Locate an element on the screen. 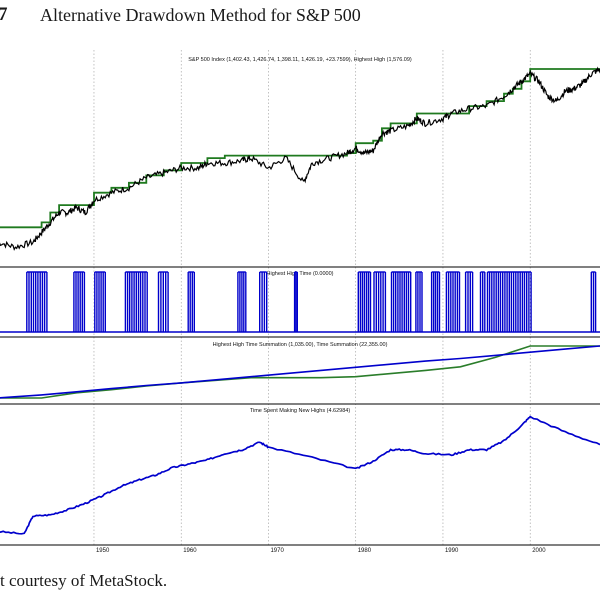  figure-number: 7 is located at coordinates (4, 14).